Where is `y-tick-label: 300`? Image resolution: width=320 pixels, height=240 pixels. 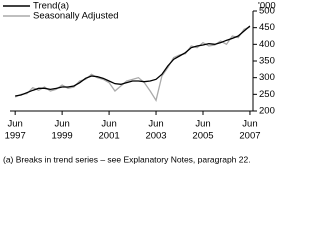
y-tick-label: 300 is located at coordinates (267, 77).